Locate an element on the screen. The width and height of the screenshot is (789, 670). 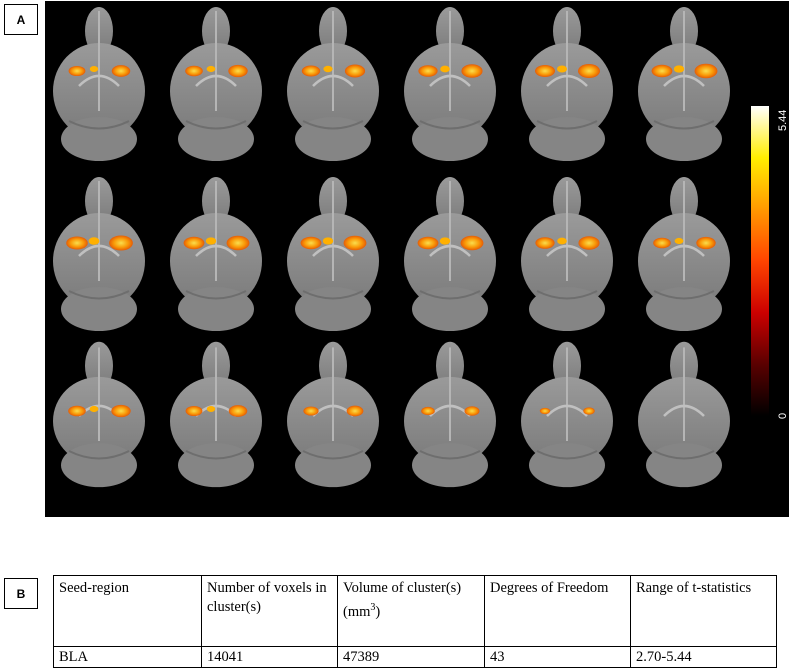
table-row: BLA 14041 47389 43 2.70-5.44 is located at coordinates (415, 657).